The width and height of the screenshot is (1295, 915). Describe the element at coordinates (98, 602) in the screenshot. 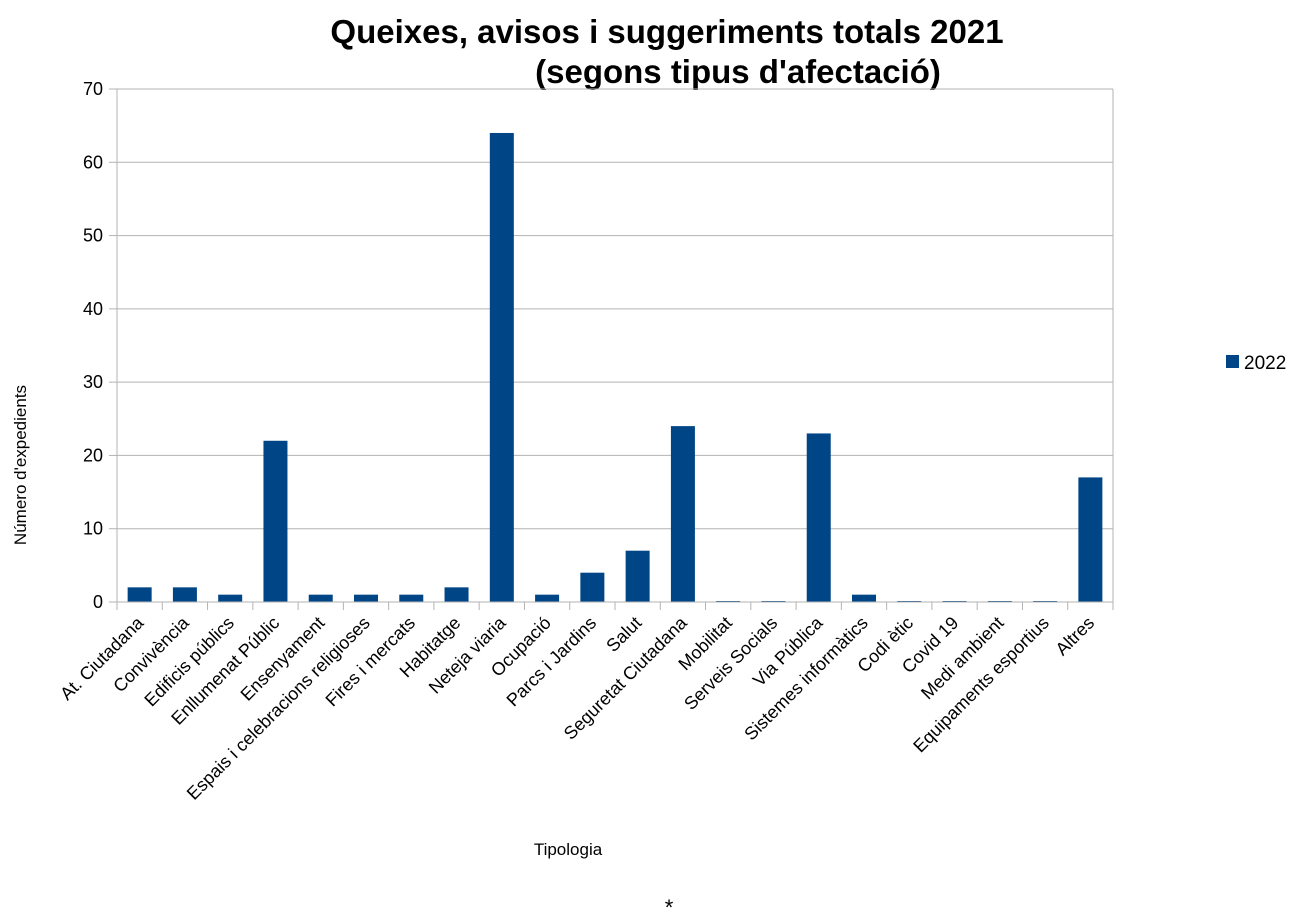

I see `y-tick-label: 0` at that location.